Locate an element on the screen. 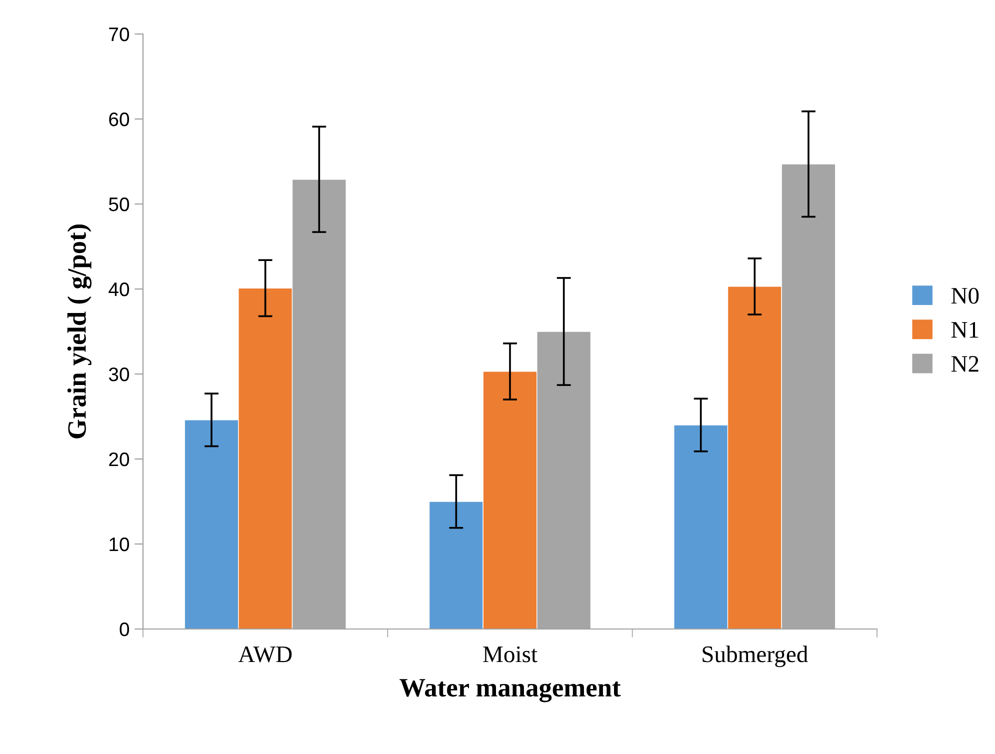  x-tick-label: Moist is located at coordinates (510, 654).